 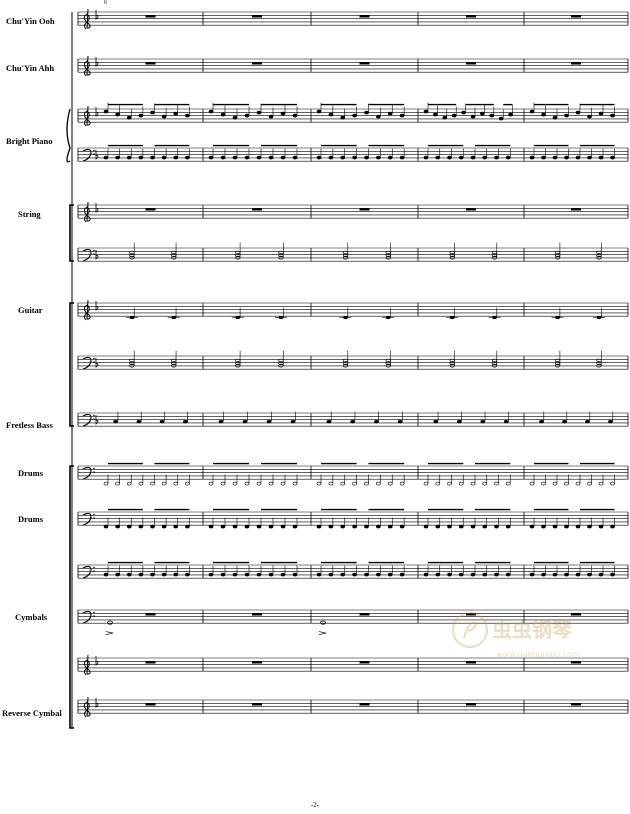 What do you see at coordinates (30, 310) in the screenshot?
I see `instrument-label-guitar: Guitar` at bounding box center [30, 310].